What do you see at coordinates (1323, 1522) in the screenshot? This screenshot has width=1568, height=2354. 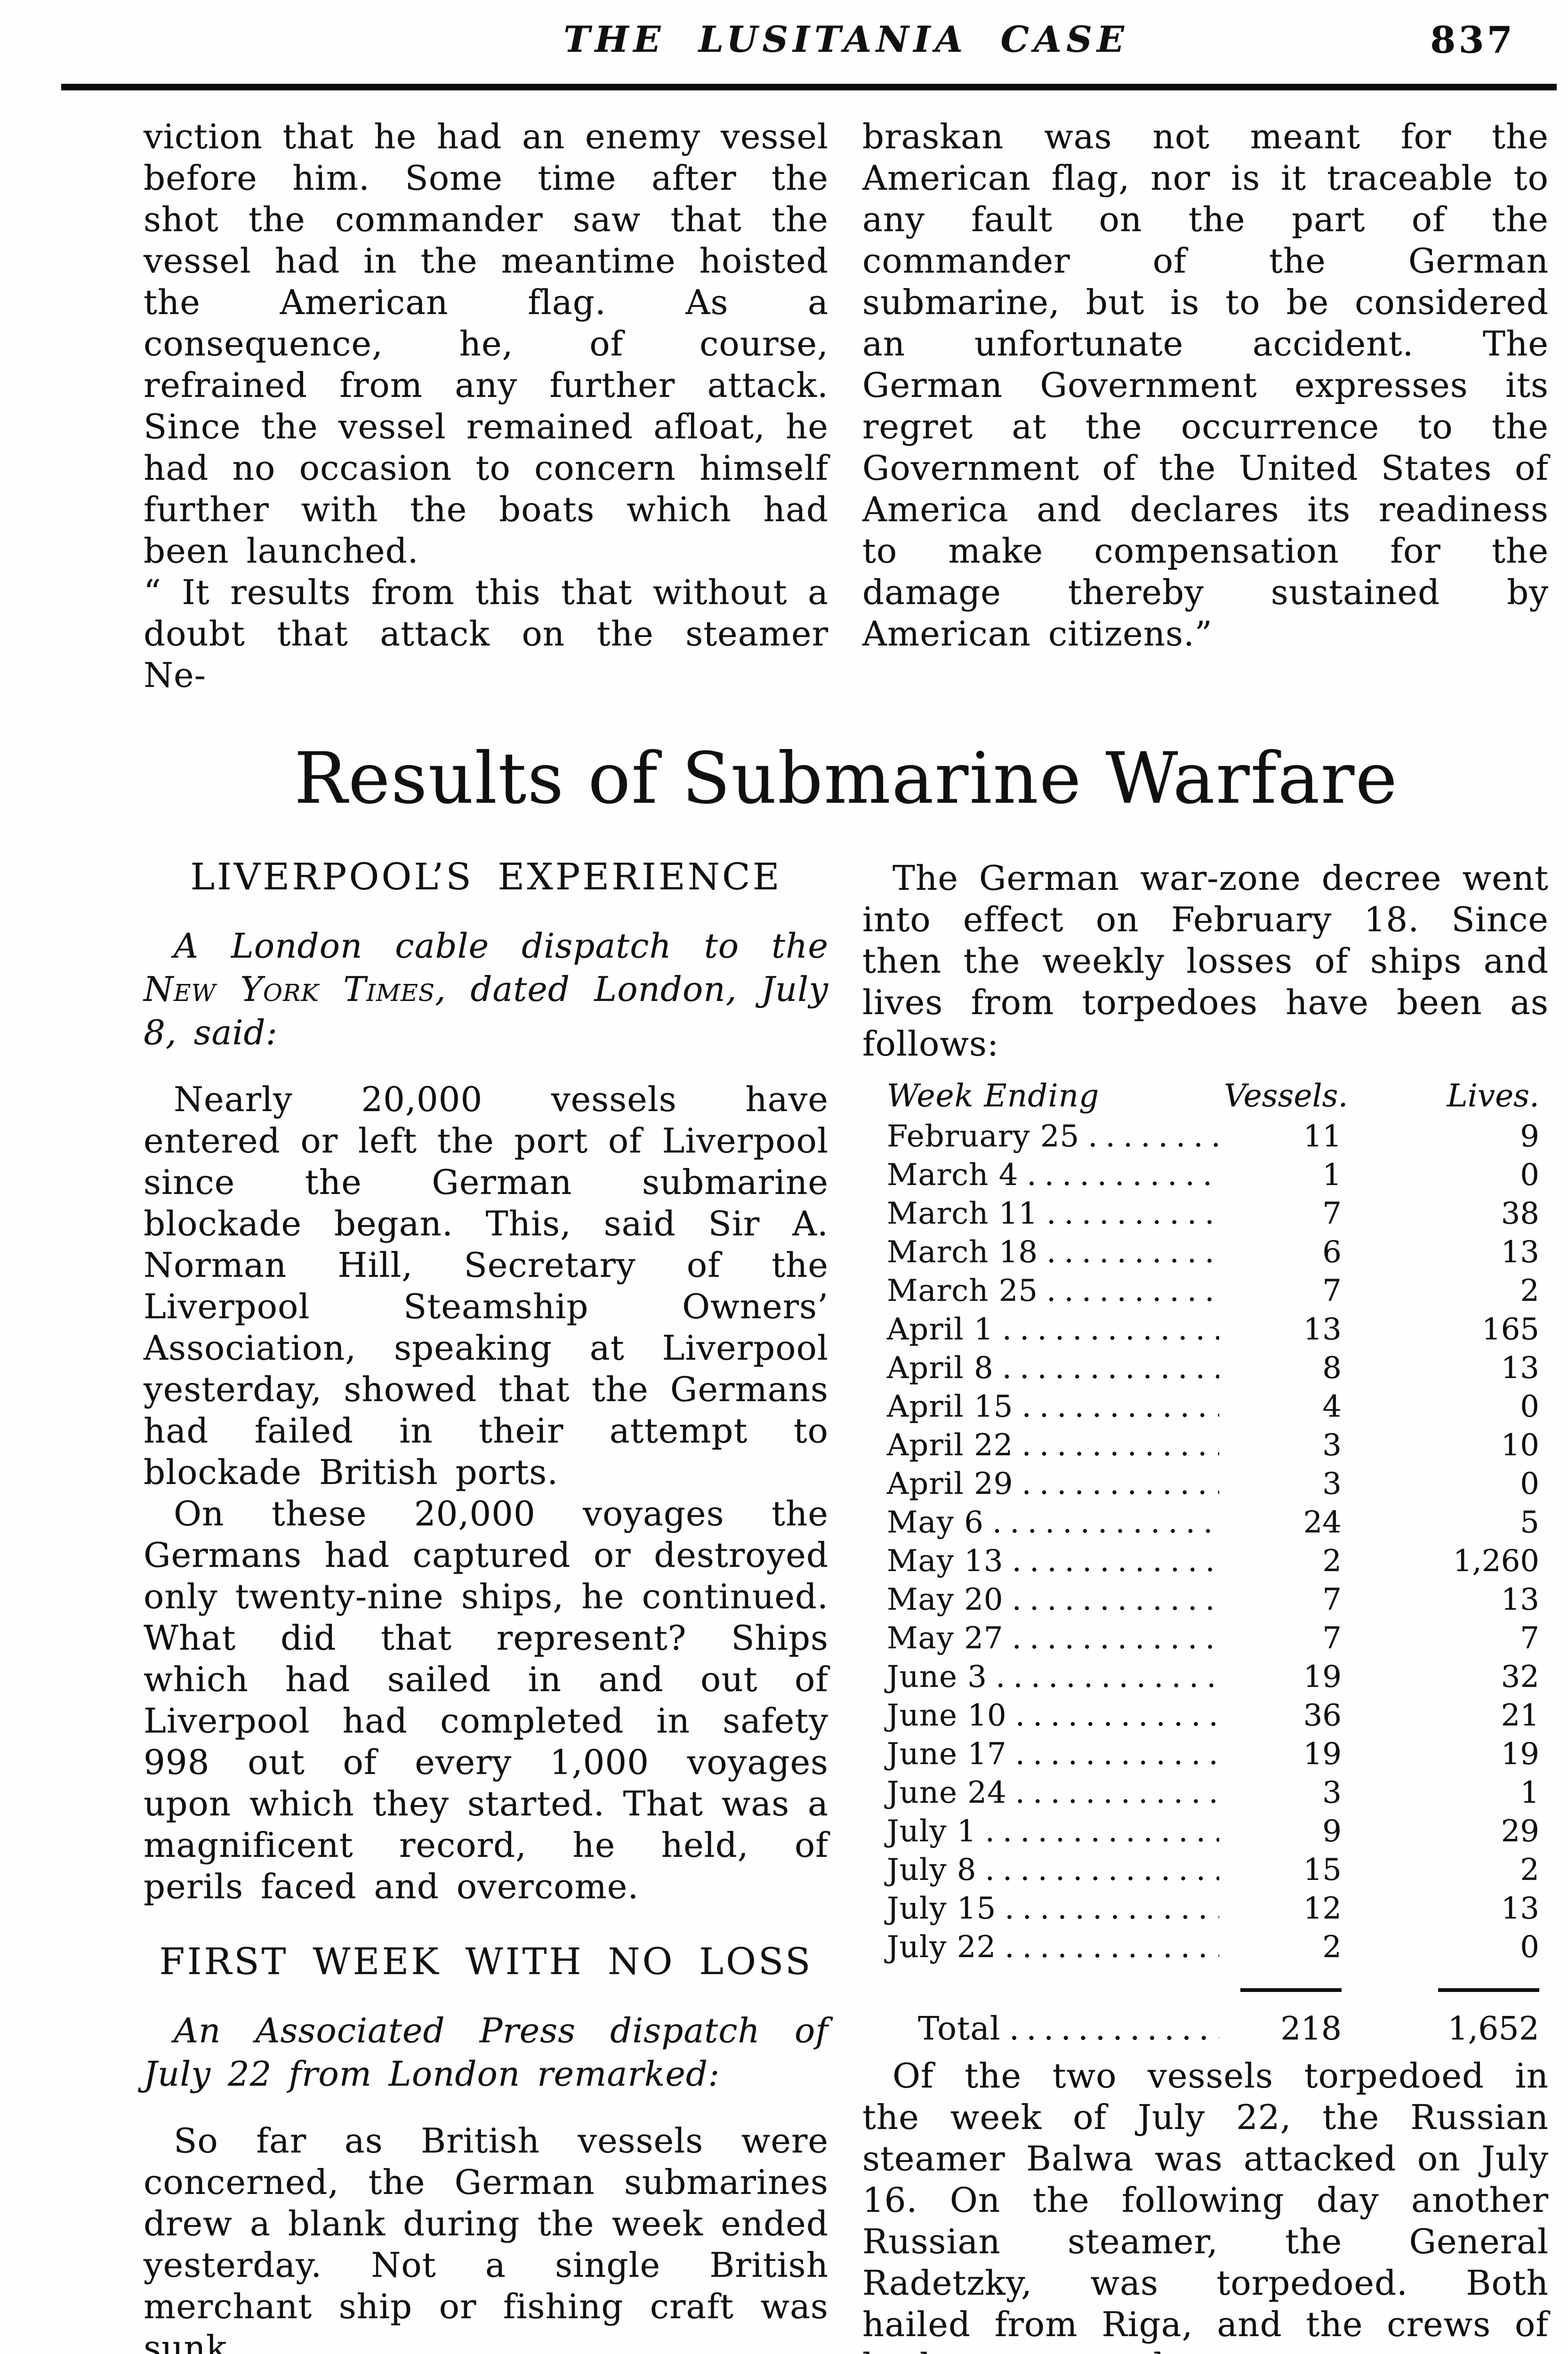 I see `table-cell-vessels: 24` at bounding box center [1323, 1522].